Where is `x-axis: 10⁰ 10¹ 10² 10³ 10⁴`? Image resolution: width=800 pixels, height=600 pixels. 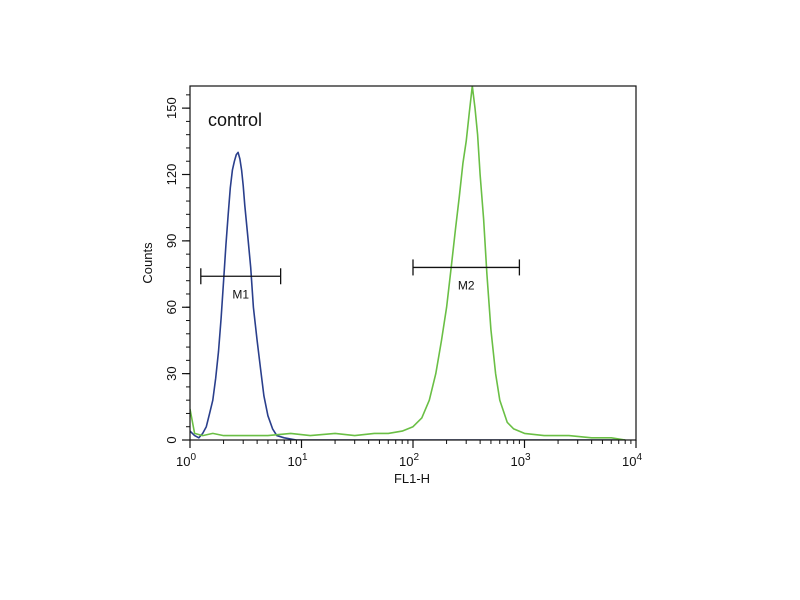
x-axis: 10⁰ 10¹ 10² 10³ 10⁴ is located at coordinates (409, 454).